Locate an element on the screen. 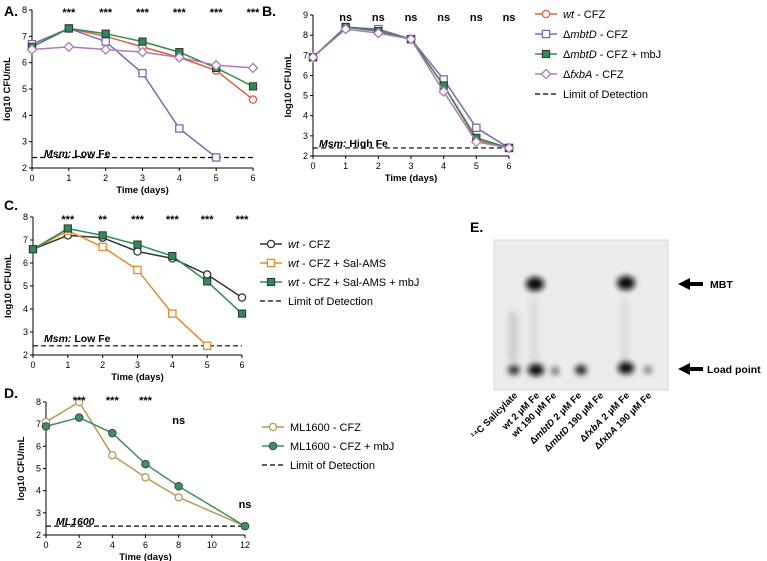 Image resolution: width=767 pixels, height=561 pixels. legend-entry-strain-B: fxbA is located at coordinates (581, 75).